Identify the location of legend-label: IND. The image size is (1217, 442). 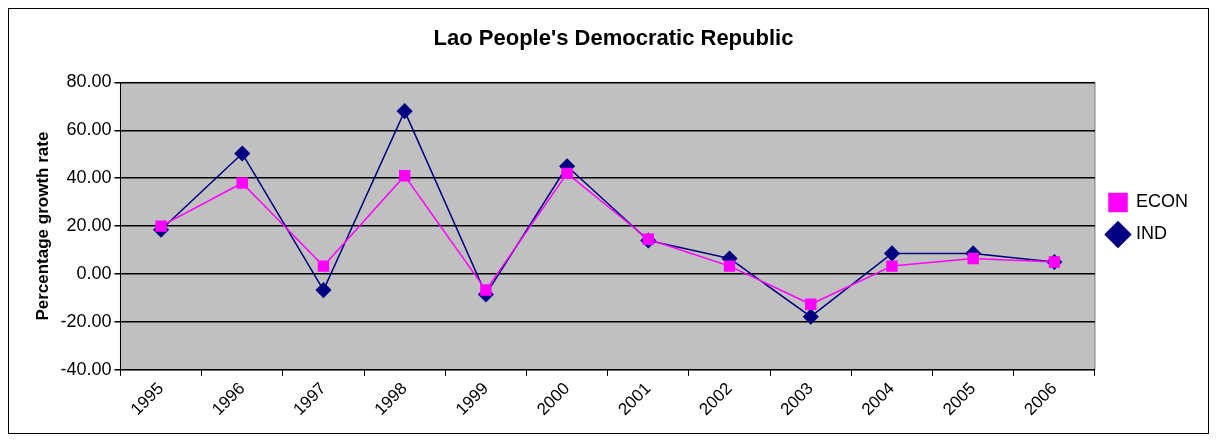
(1151, 233).